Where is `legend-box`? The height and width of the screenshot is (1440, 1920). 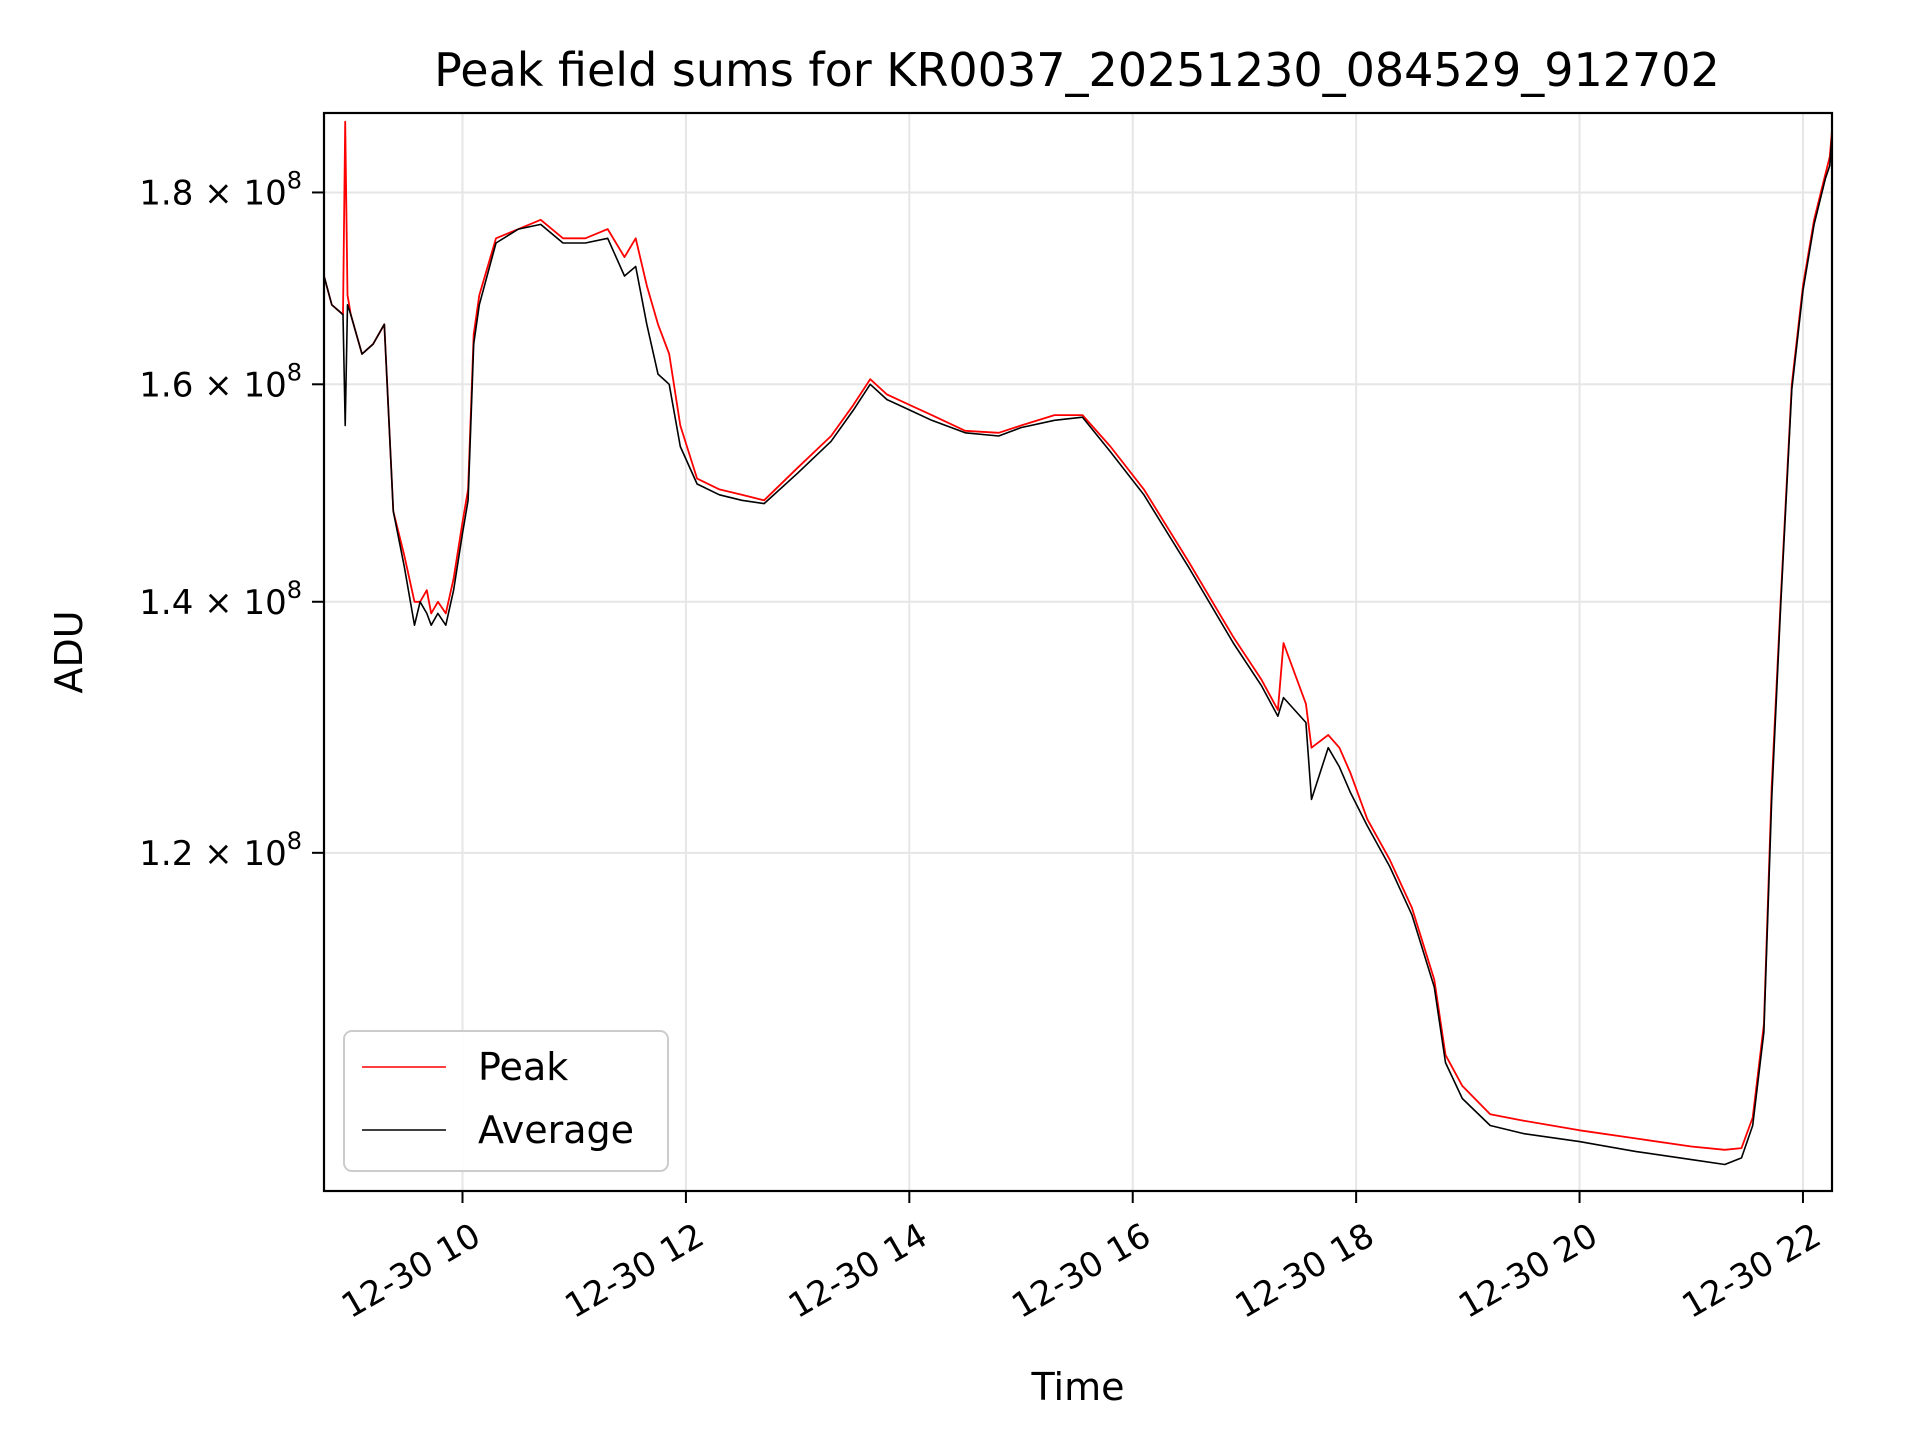
legend-box is located at coordinates (506, 1101).